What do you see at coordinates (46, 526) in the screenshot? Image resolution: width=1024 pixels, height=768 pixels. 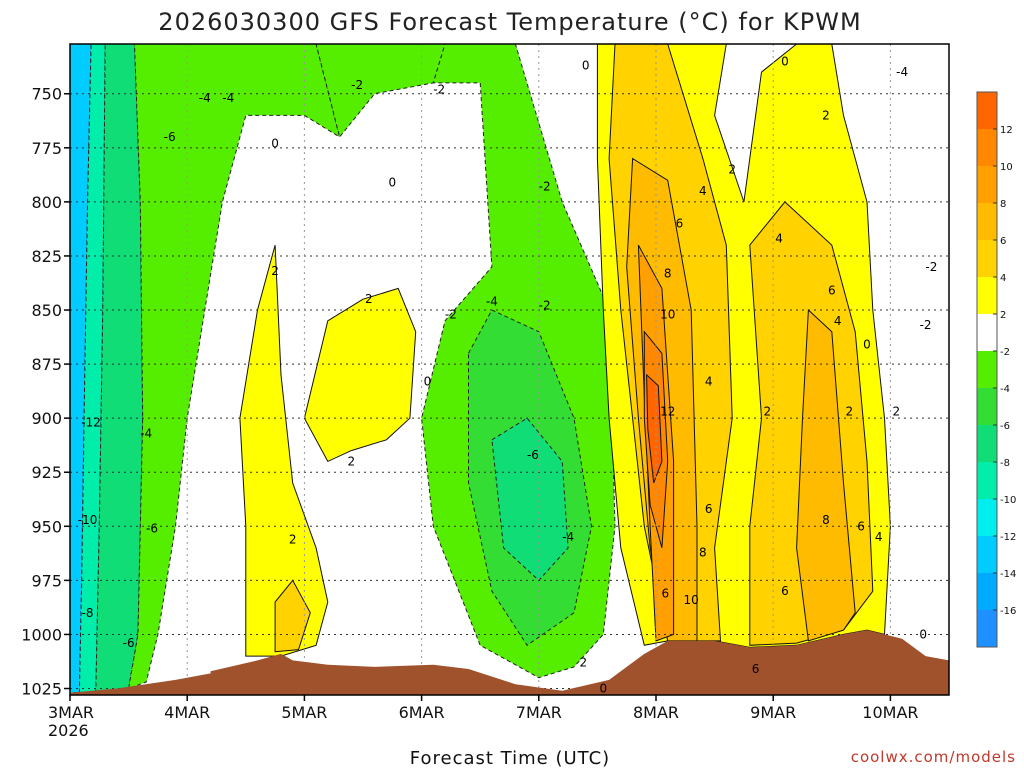 I see `y-tick-label: 950` at bounding box center [46, 526].